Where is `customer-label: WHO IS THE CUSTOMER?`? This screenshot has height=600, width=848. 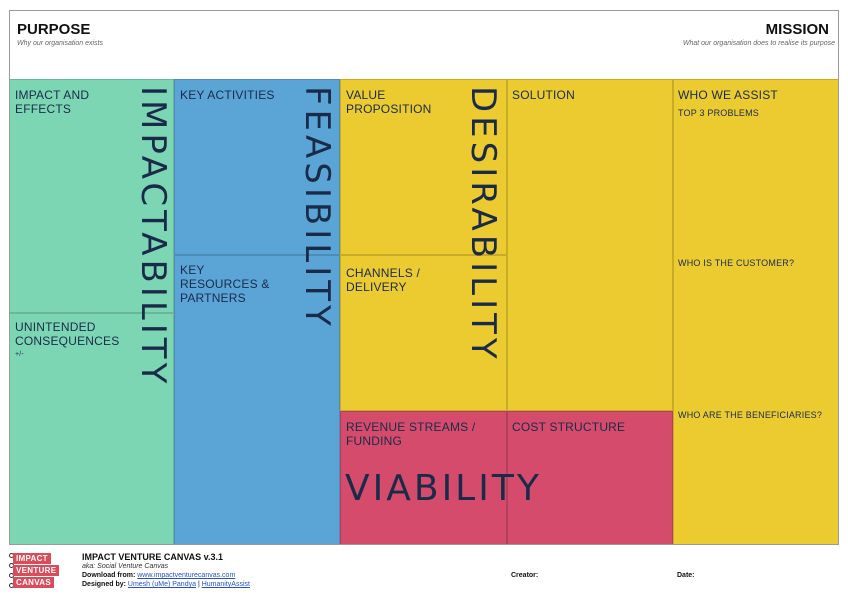 customer-label: WHO IS THE CUSTOMER? is located at coordinates (736, 263).